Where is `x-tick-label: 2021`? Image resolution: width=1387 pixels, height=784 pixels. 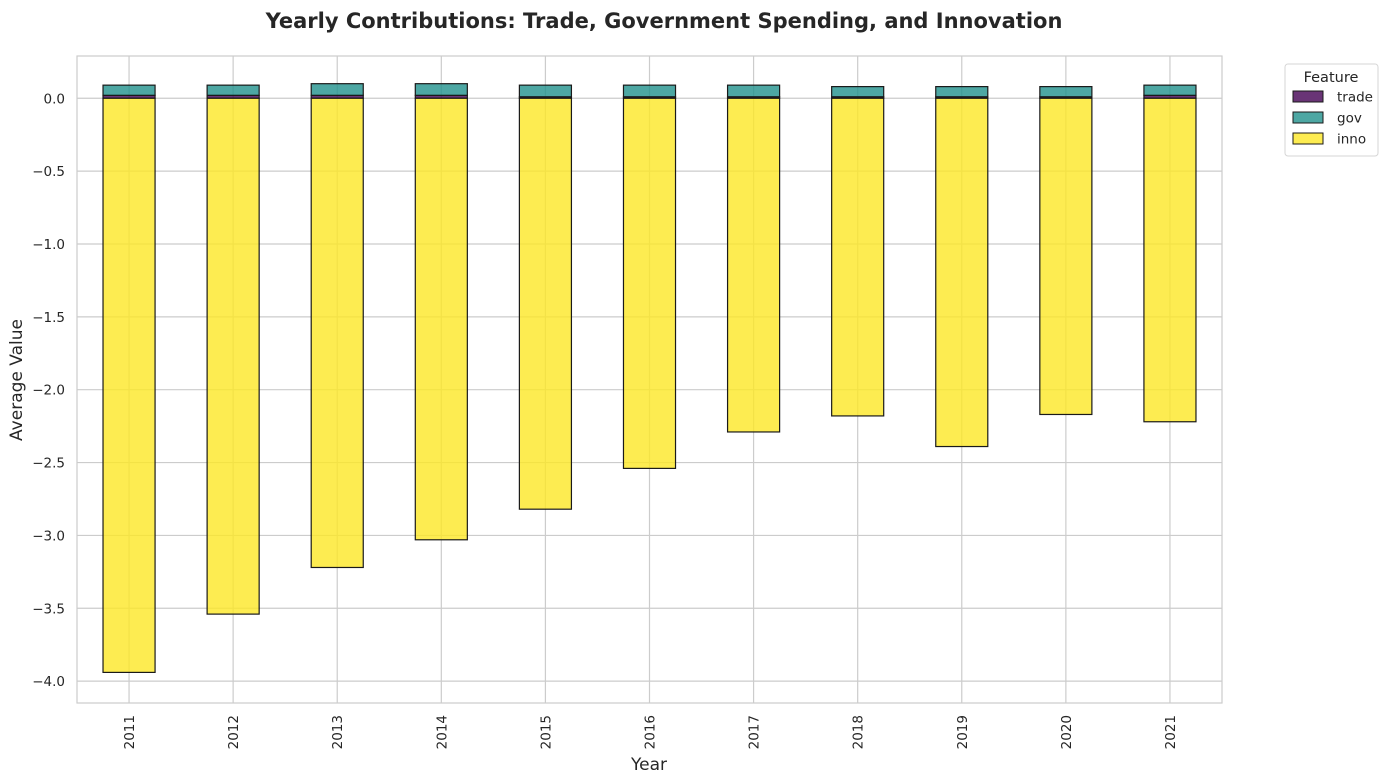 x-tick-label: 2021 is located at coordinates (1171, 732).